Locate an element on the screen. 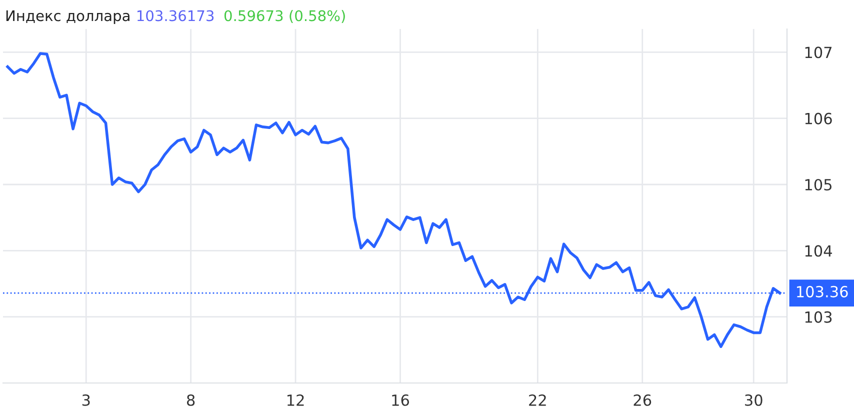 The height and width of the screenshot is (419, 854). y-tick-label: 104 is located at coordinates (818, 251).